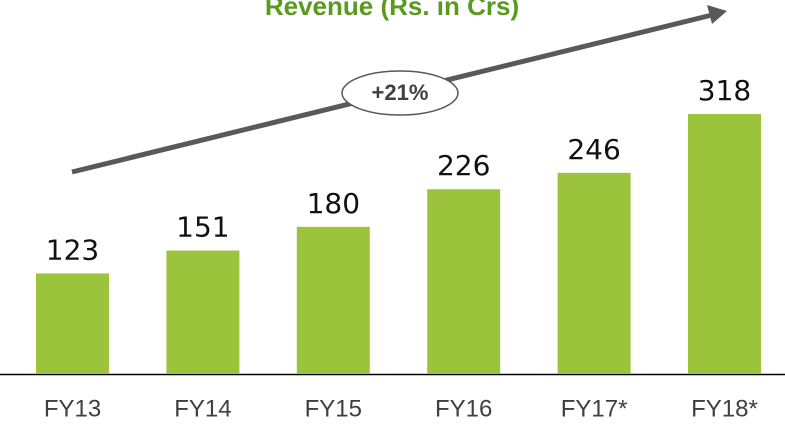 This screenshot has width=785, height=432. I want to click on value-label: 226, so click(463, 165).